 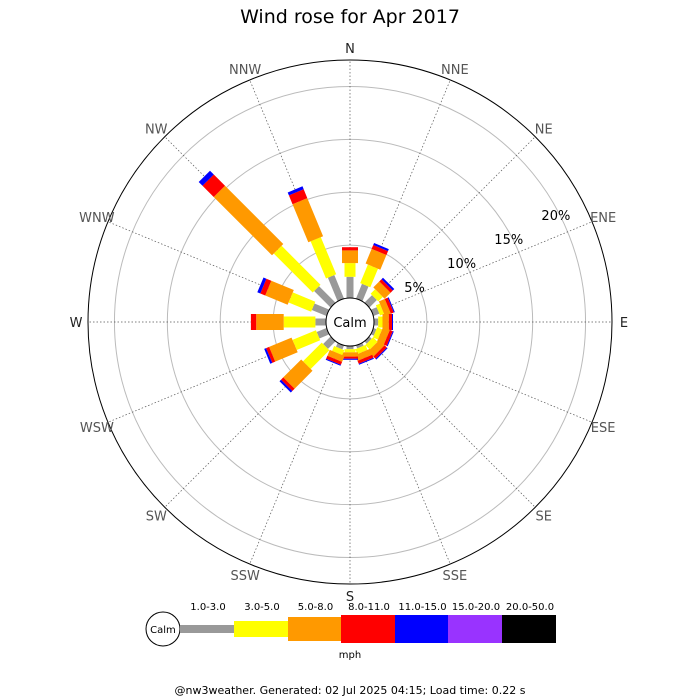 I want to click on direction-label: SW, so click(x=156, y=517).